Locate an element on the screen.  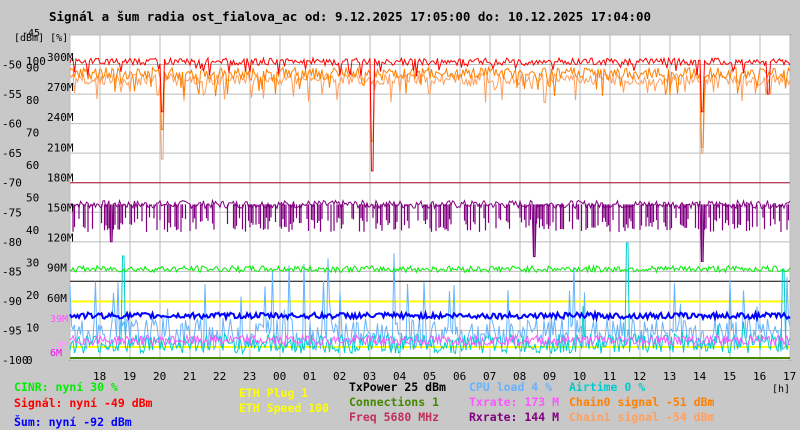
y-pct-tick: 100 is located at coordinates (36, 61).